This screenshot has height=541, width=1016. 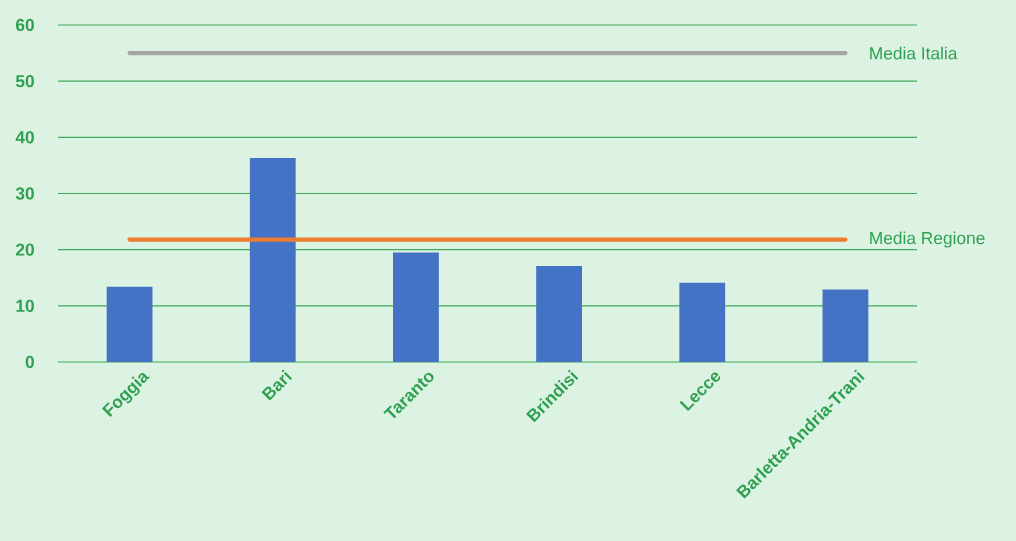 I want to click on y-tick-label: 30, so click(x=24, y=193).